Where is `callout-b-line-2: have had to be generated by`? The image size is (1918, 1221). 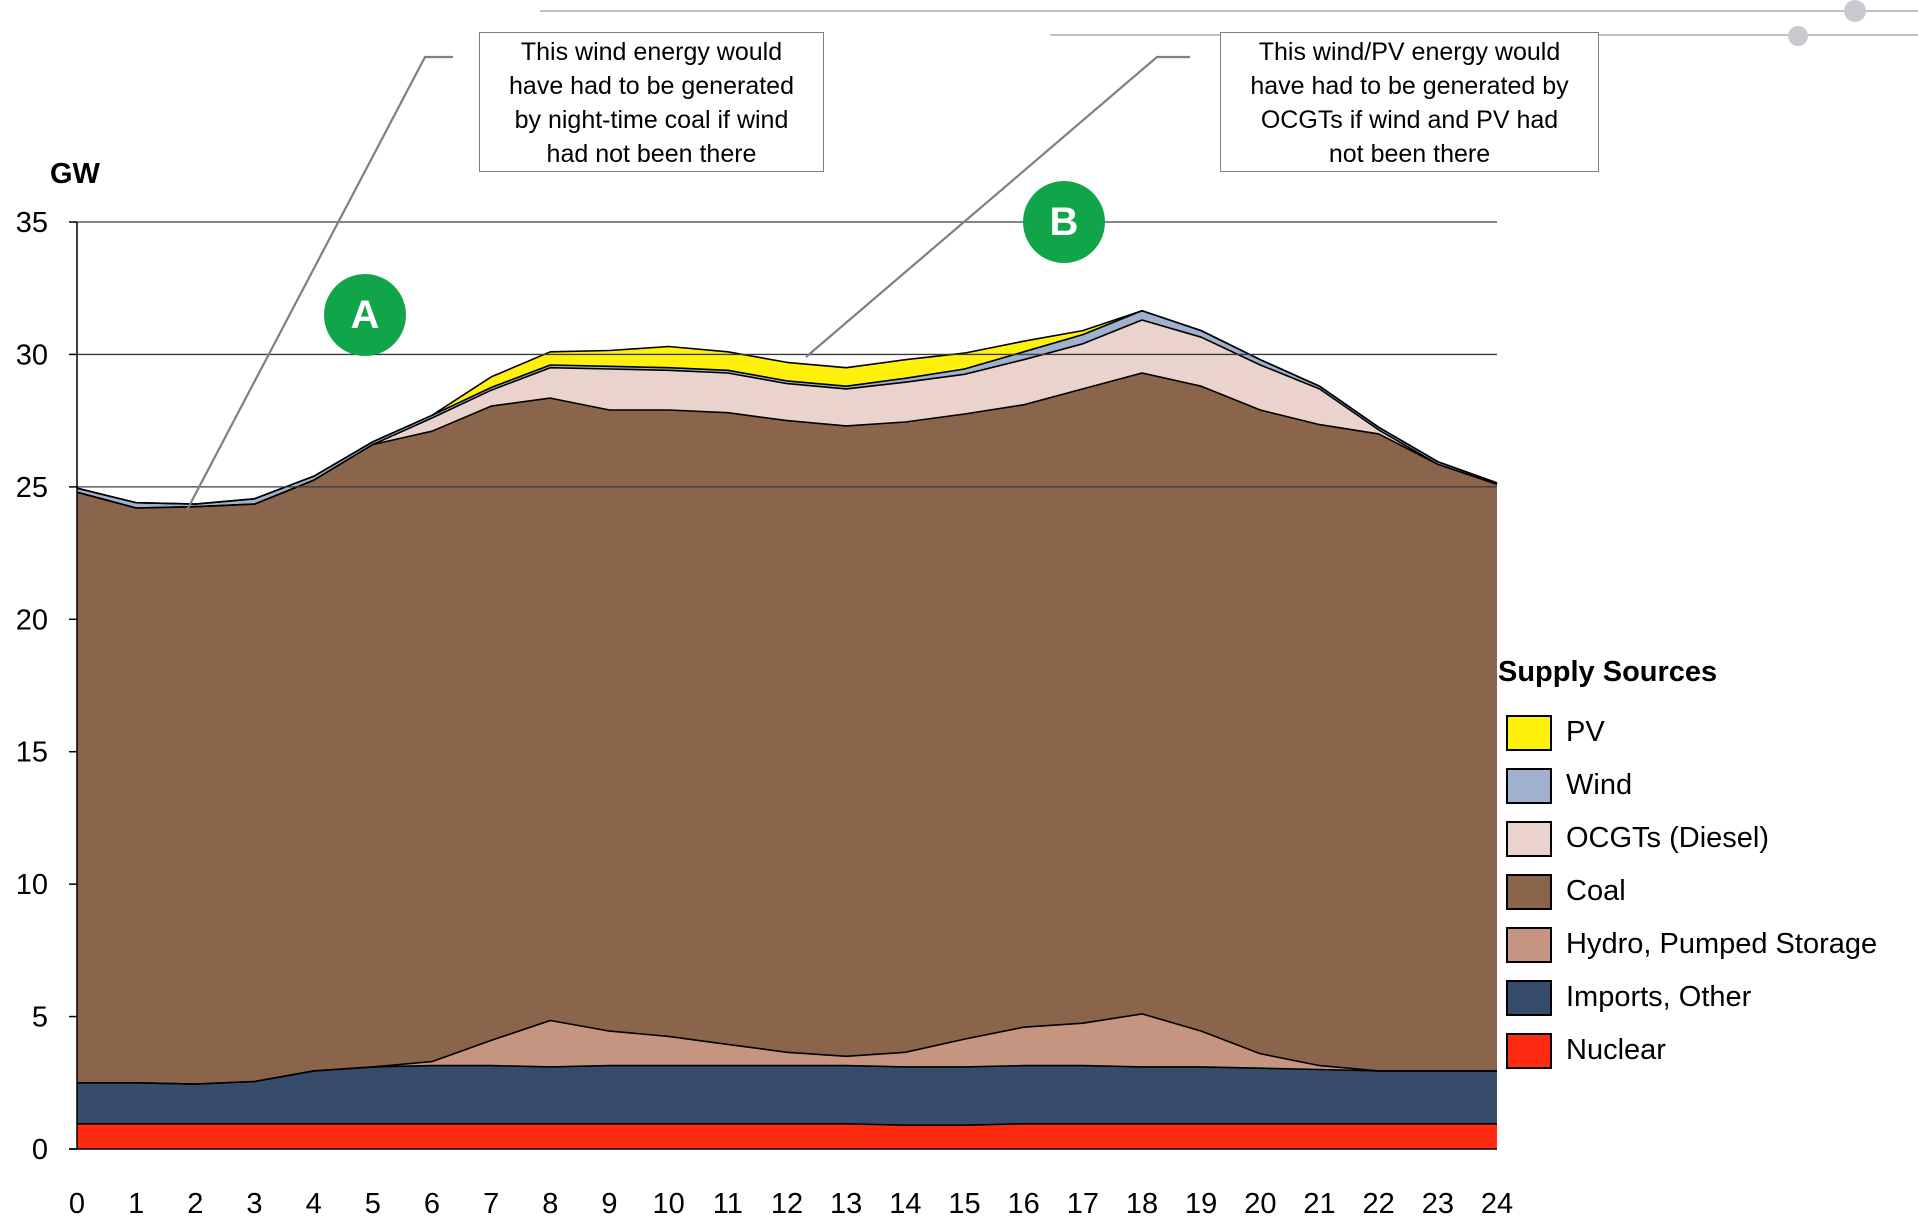
callout-b-line-2: have had to be generated by is located at coordinates (1409, 86).